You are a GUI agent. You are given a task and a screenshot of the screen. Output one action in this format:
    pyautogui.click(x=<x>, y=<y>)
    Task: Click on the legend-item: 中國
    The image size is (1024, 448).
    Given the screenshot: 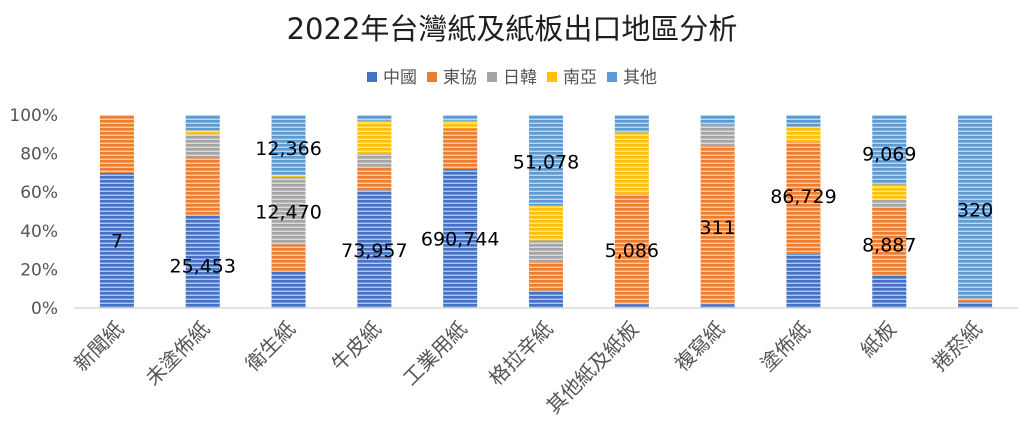 What is the action you would take?
    pyautogui.click(x=392, y=75)
    